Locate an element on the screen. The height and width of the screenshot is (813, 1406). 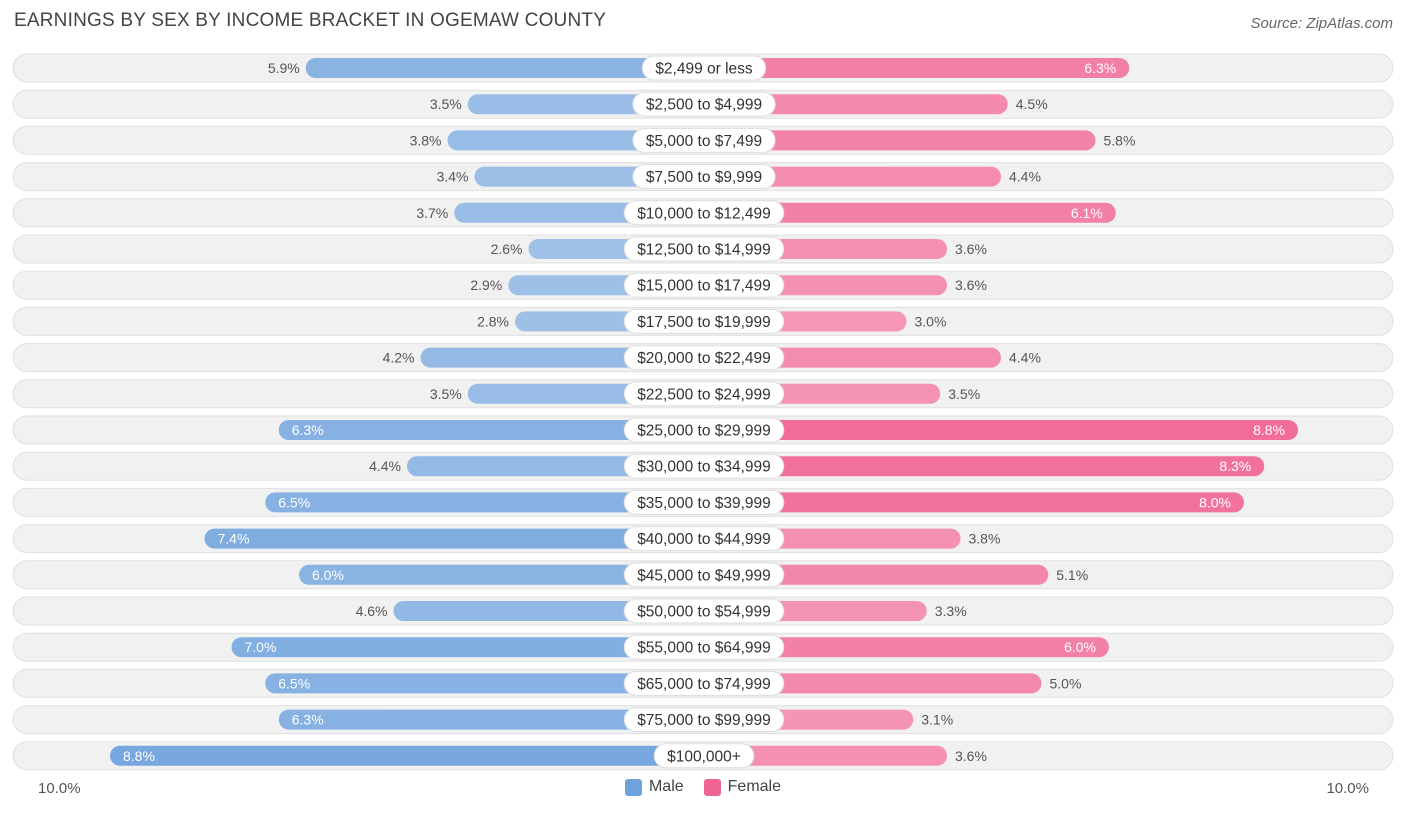
bar-row: 4.2% 4.4% $20,000 to $22,499 is located at coordinates (703, 358).